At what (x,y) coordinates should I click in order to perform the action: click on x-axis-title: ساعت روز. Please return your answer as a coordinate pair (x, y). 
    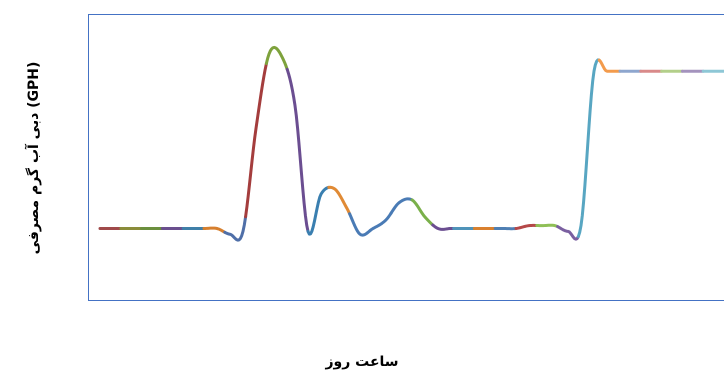
    Looking at the image, I should click on (361, 362).